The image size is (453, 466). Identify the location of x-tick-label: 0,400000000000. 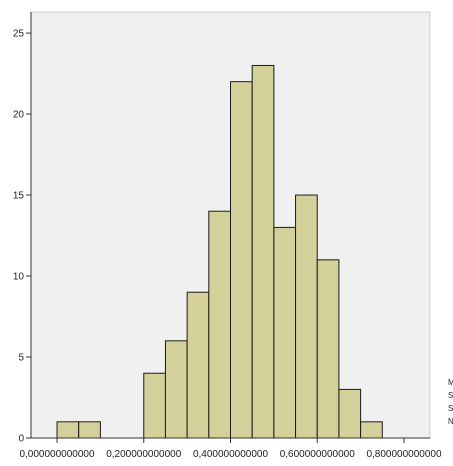
(231, 454).